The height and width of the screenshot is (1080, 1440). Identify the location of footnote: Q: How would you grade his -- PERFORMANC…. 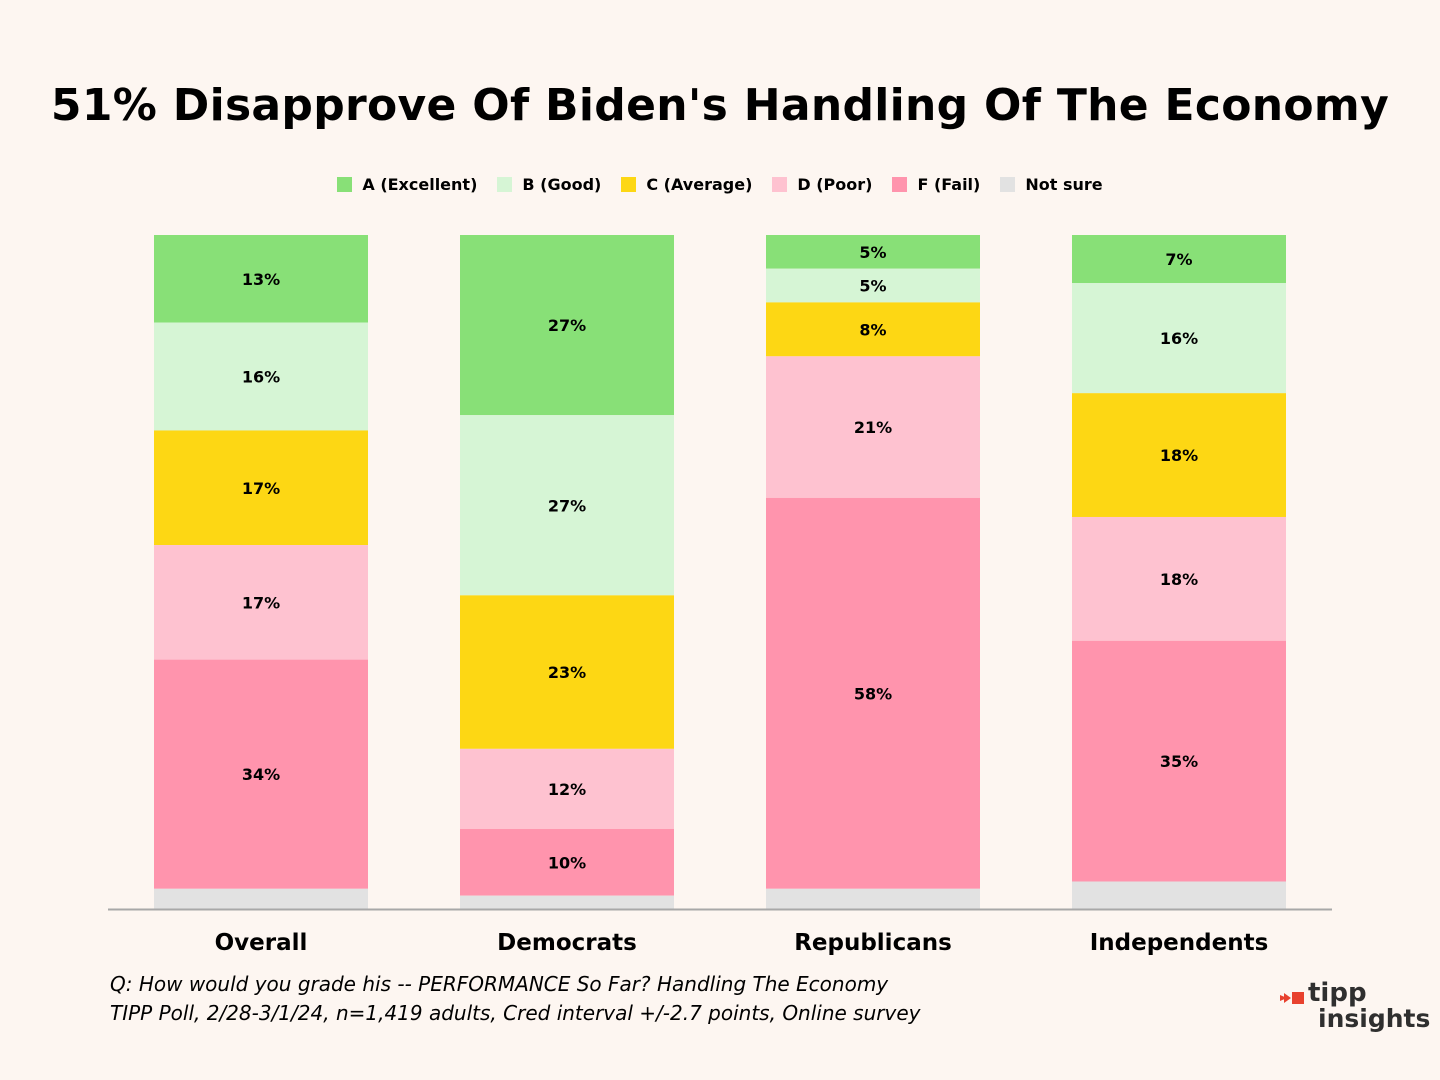
(515, 999).